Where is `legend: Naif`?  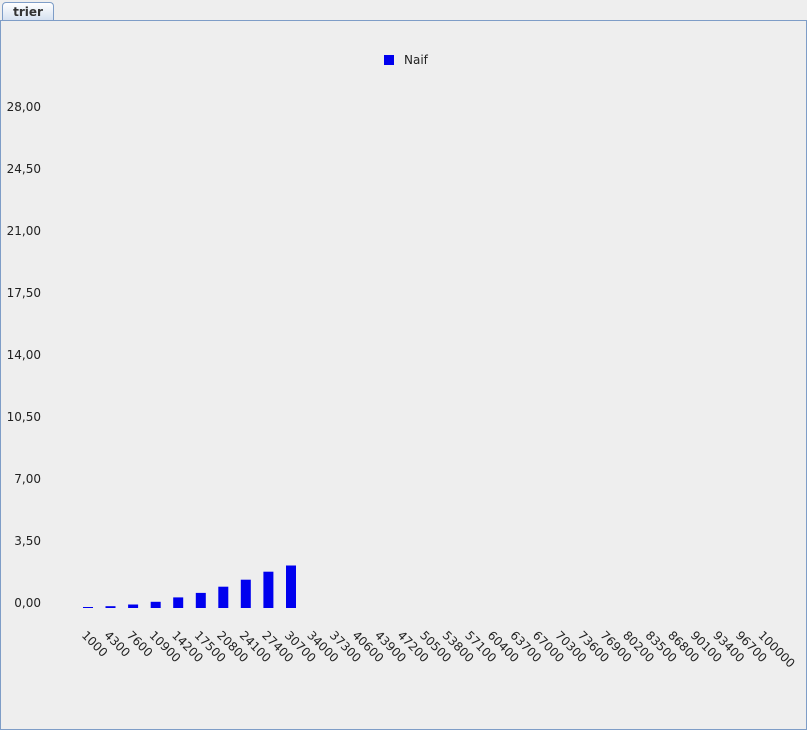 legend: Naif is located at coordinates (406, 60).